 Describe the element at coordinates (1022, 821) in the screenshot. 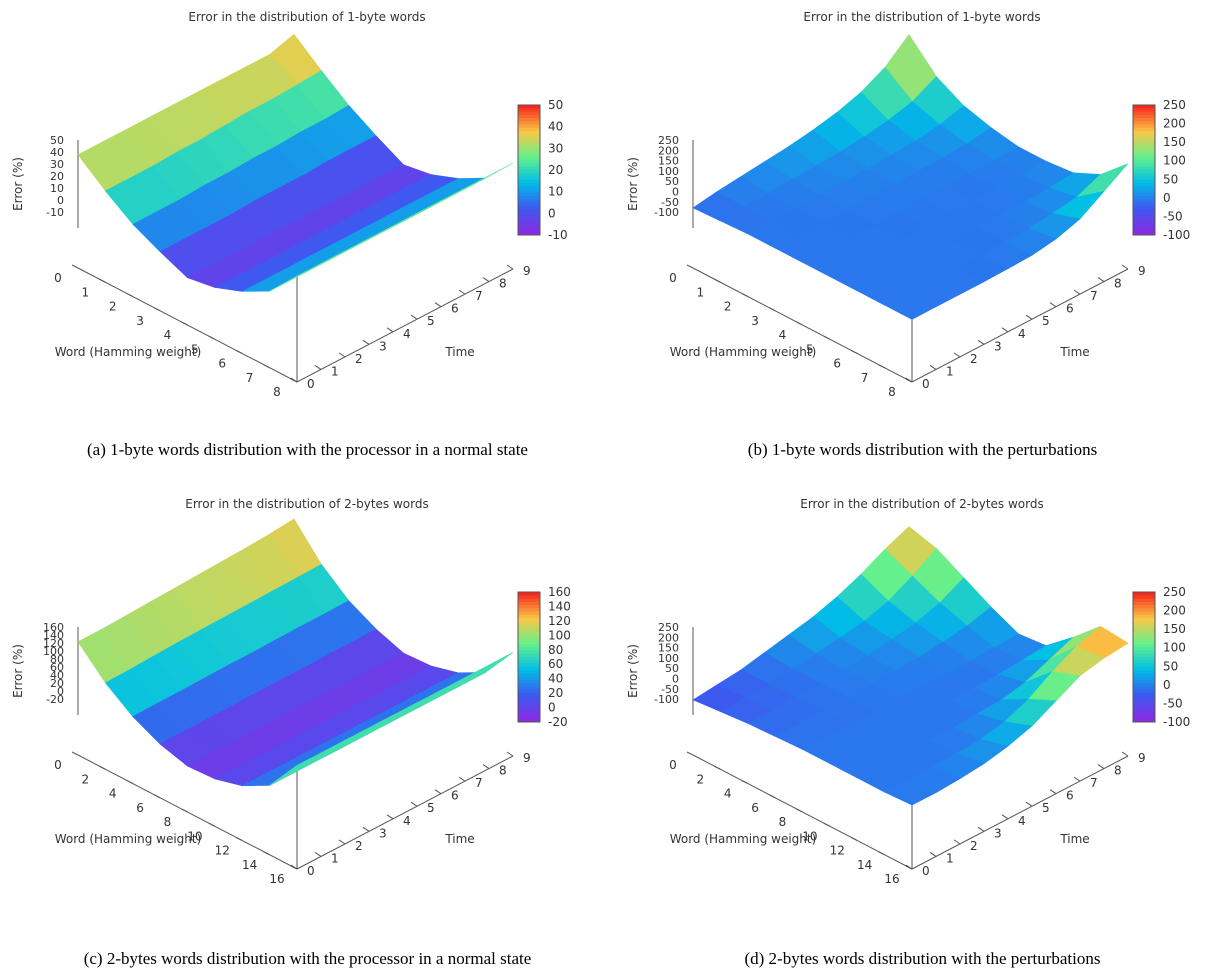

I see `time-tick-label: 4` at that location.